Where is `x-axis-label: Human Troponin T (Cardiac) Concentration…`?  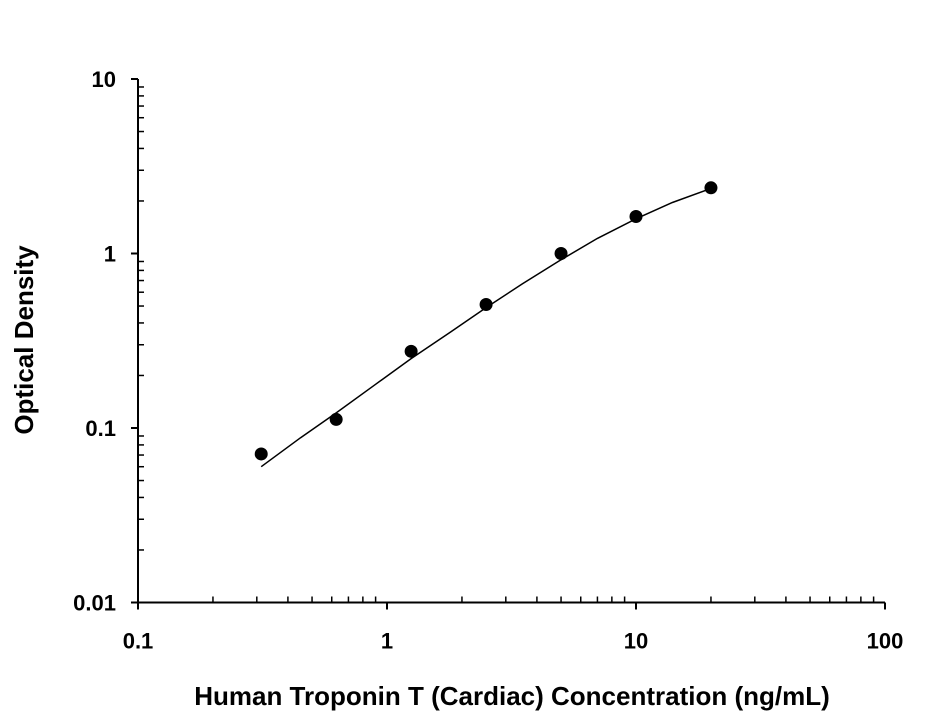 x-axis-label: Human Troponin T (Cardiac) Concentration… is located at coordinates (512, 696).